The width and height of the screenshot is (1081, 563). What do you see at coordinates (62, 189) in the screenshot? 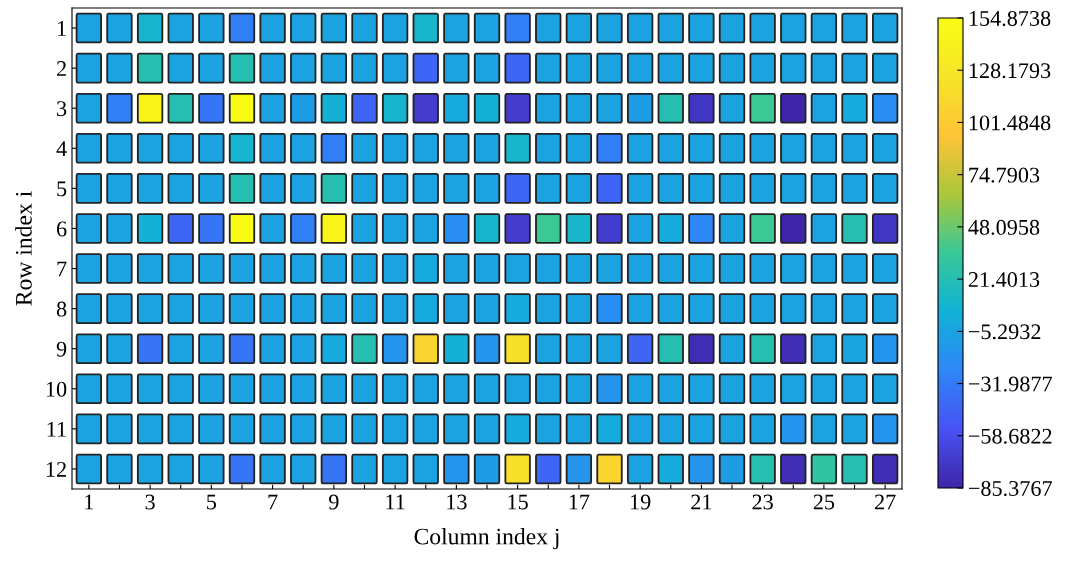
I see `y-tick-label: 5` at bounding box center [62, 189].